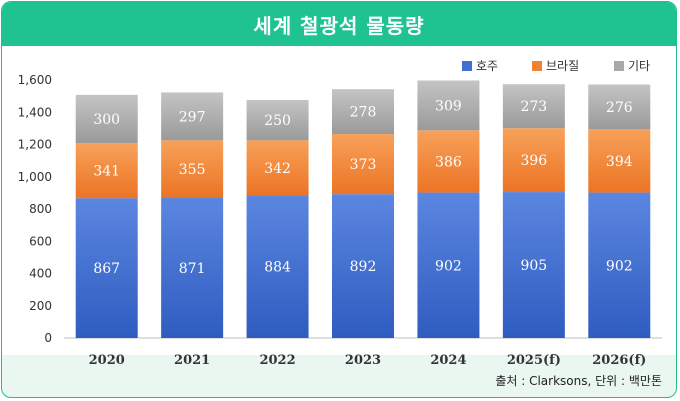  I want to click on data-label-brazil: 373, so click(363, 165).